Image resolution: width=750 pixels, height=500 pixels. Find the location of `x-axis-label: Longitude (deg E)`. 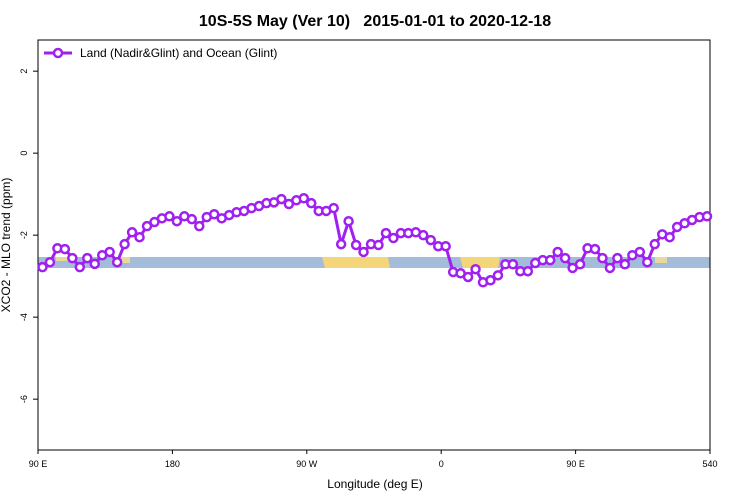

x-axis-label: Longitude (deg E) is located at coordinates (374, 484).